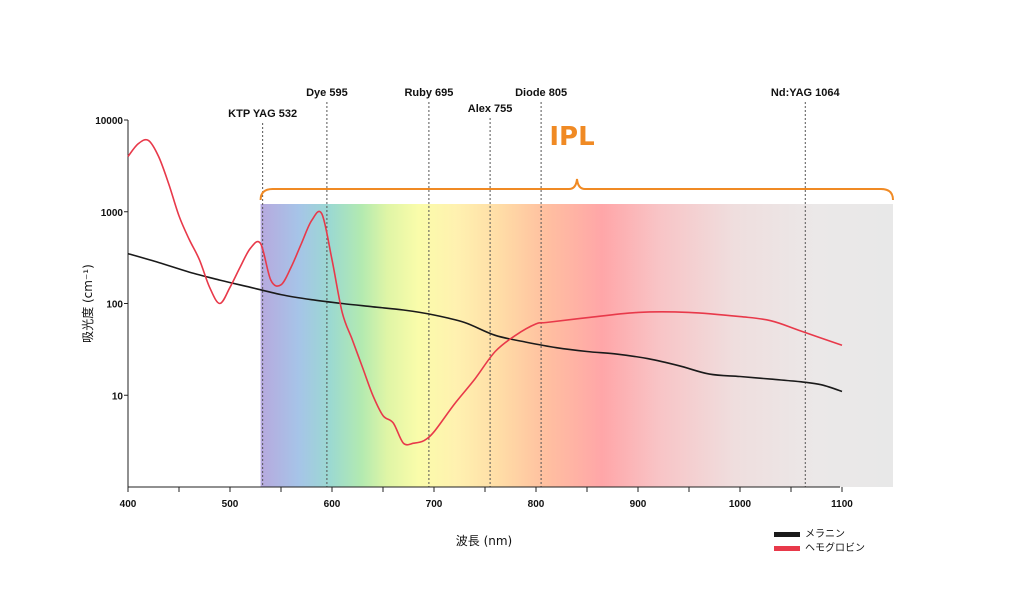 This screenshot has height=594, width=1024. What do you see at coordinates (434, 504) in the screenshot?
I see `x-tick-label: 700` at bounding box center [434, 504].